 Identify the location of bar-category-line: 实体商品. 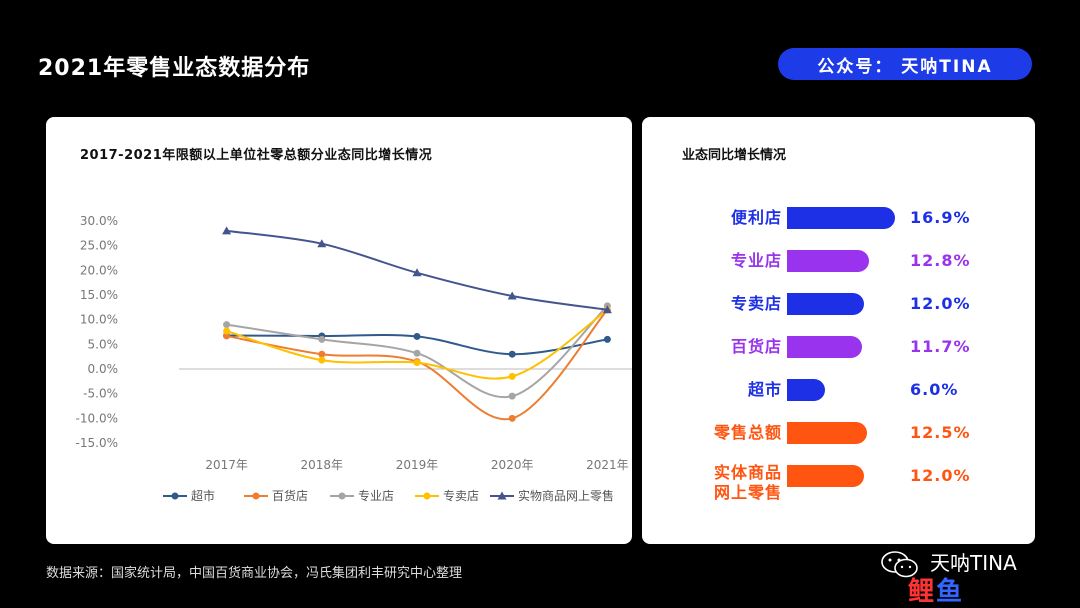
(747, 472).